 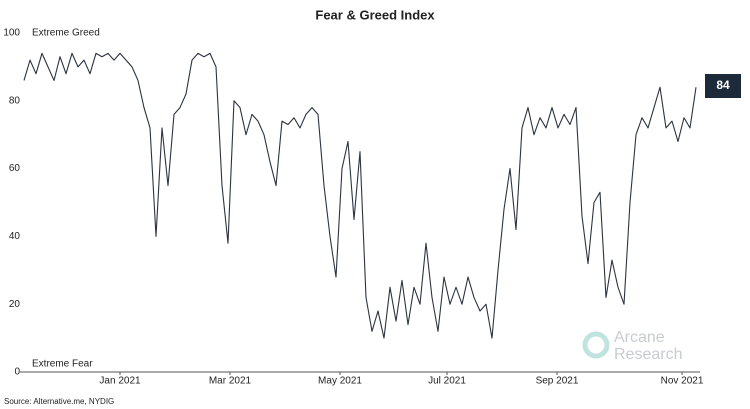 I want to click on last-value-label: 84, so click(x=723, y=85).